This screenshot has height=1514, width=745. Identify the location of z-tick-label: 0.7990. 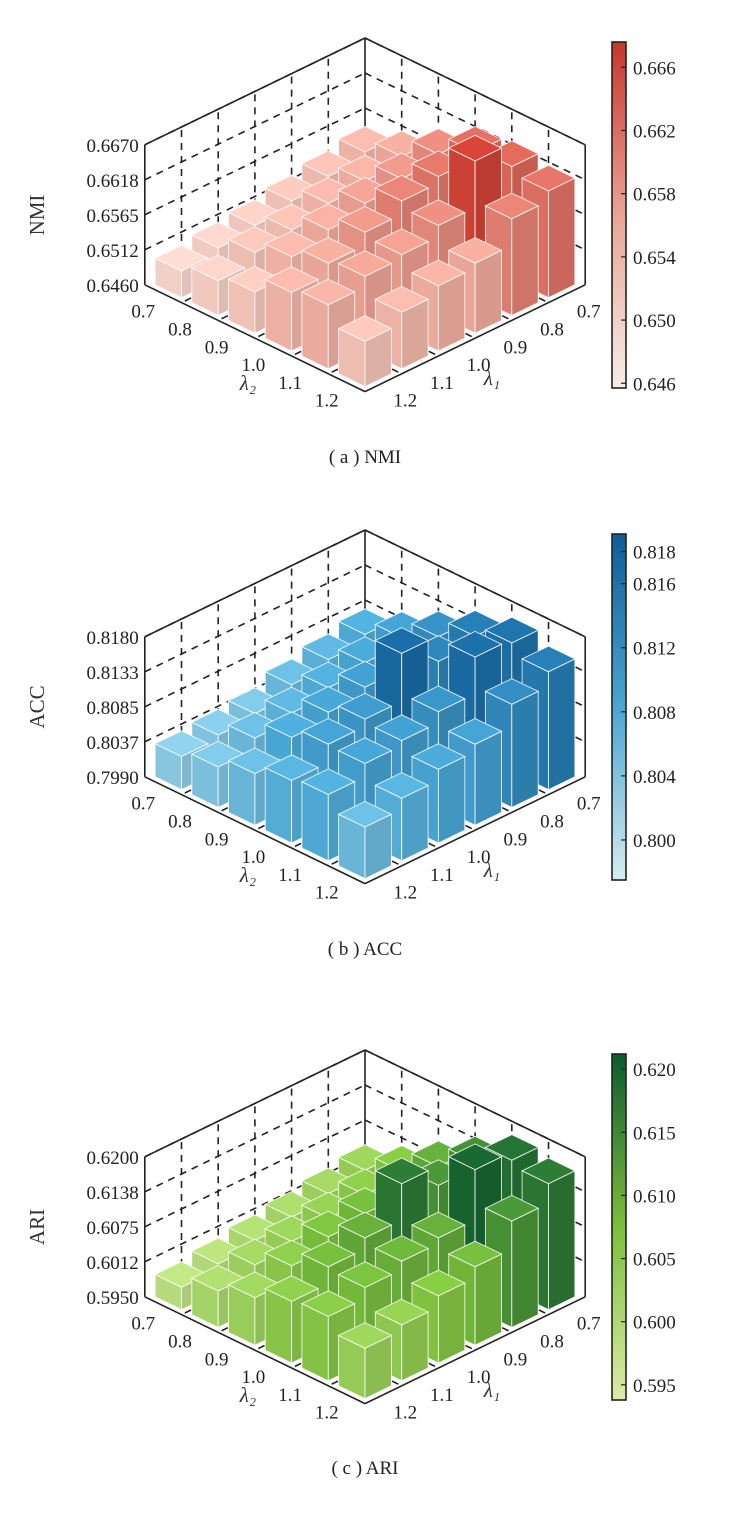
(113, 778).